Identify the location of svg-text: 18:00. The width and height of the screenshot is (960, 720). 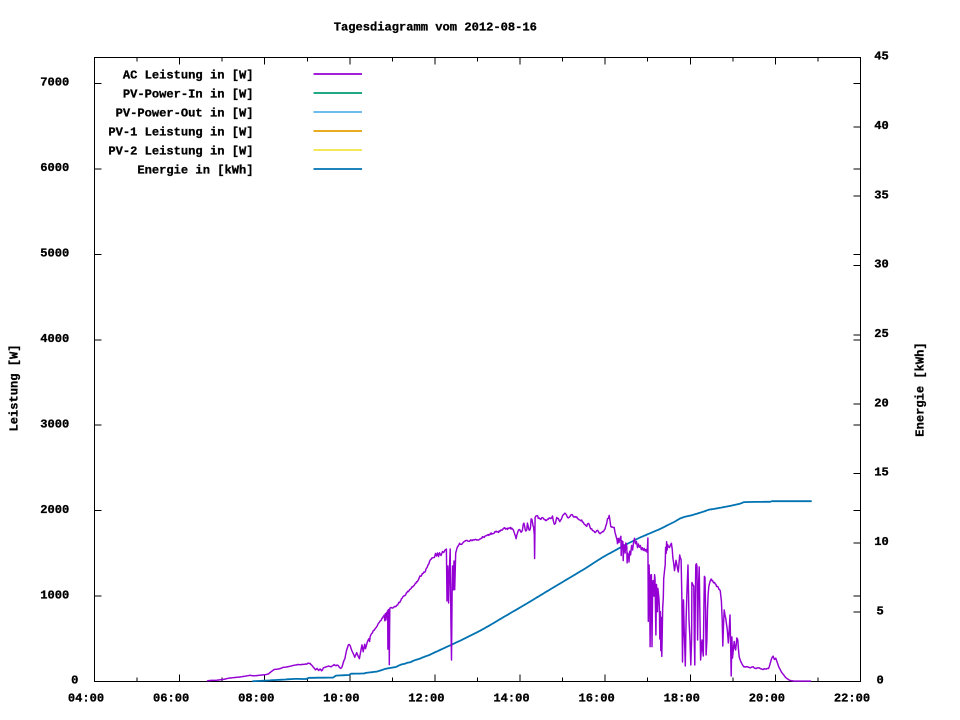
(682, 699).